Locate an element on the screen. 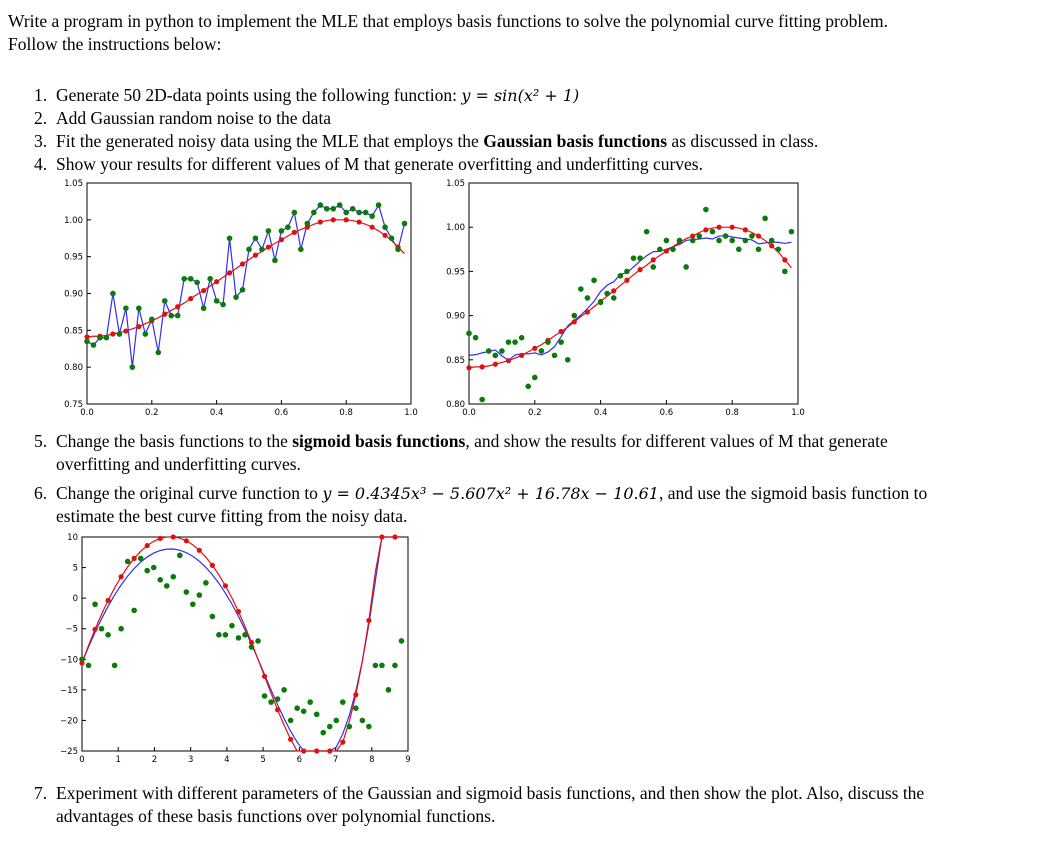 Image resolution: width=1059 pixels, height=844 pixels. x-tick-label: 6 is located at coordinates (299, 760).